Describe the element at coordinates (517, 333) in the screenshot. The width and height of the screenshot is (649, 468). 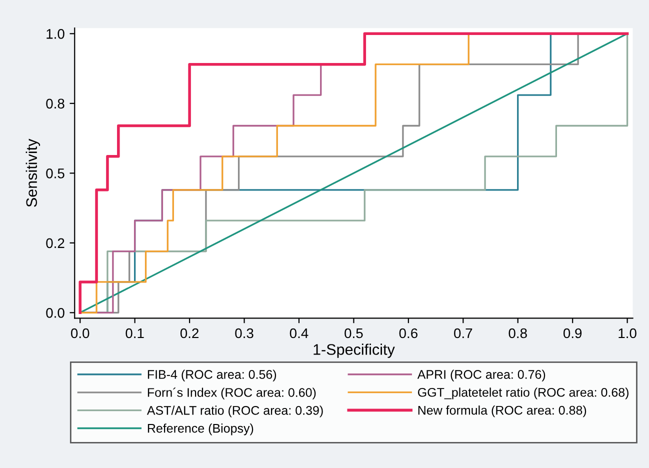
I see `x-tick-label: 0.8` at that location.